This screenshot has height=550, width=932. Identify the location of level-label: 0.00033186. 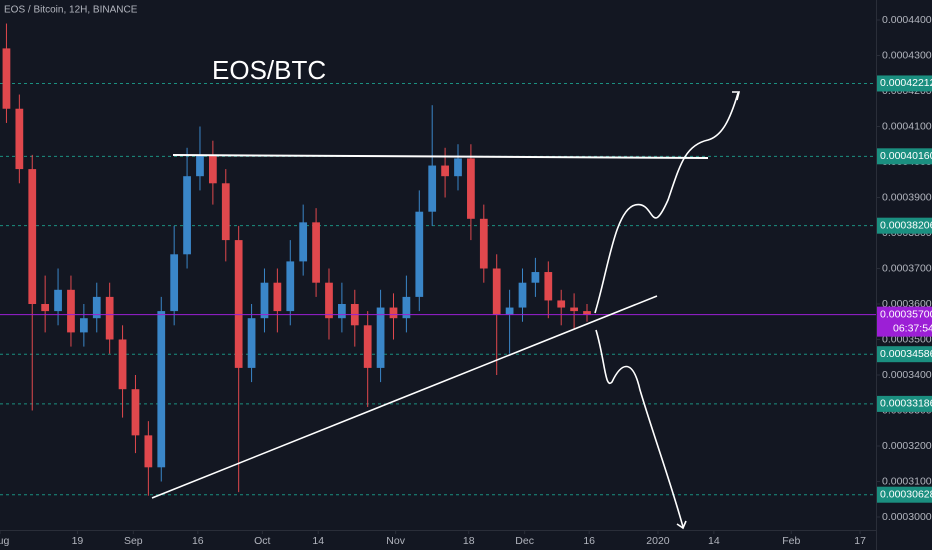
(906, 404).